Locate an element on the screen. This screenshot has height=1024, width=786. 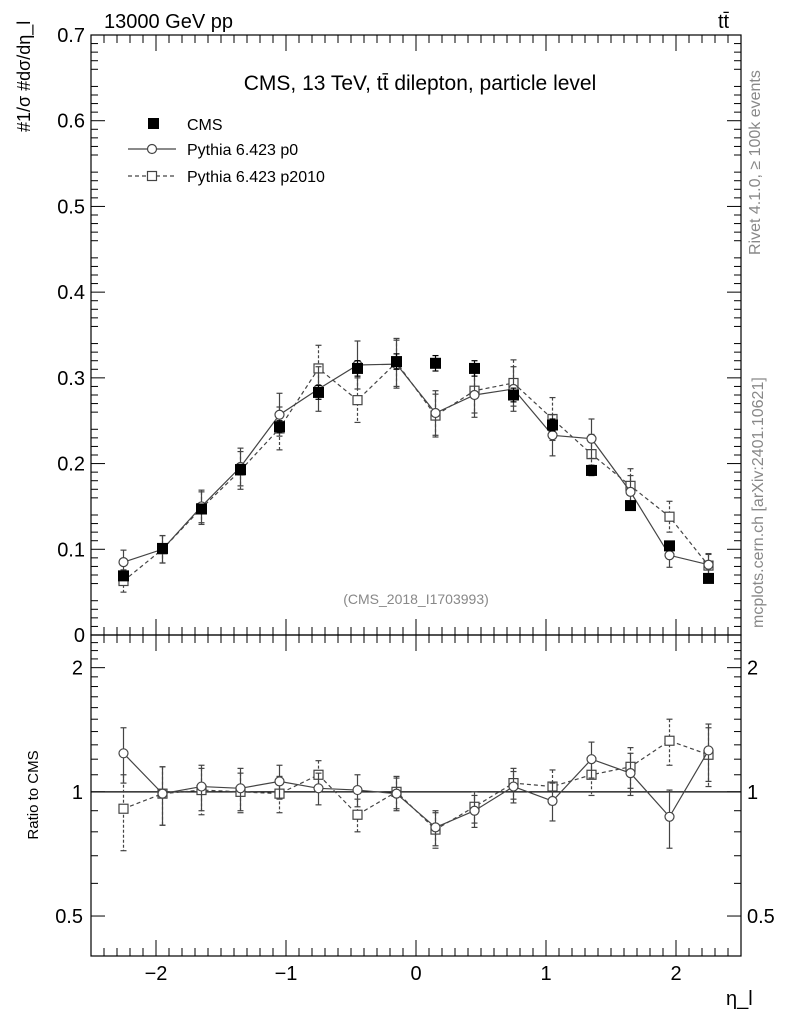
legend-marker-cms is located at coordinates (153, 123).